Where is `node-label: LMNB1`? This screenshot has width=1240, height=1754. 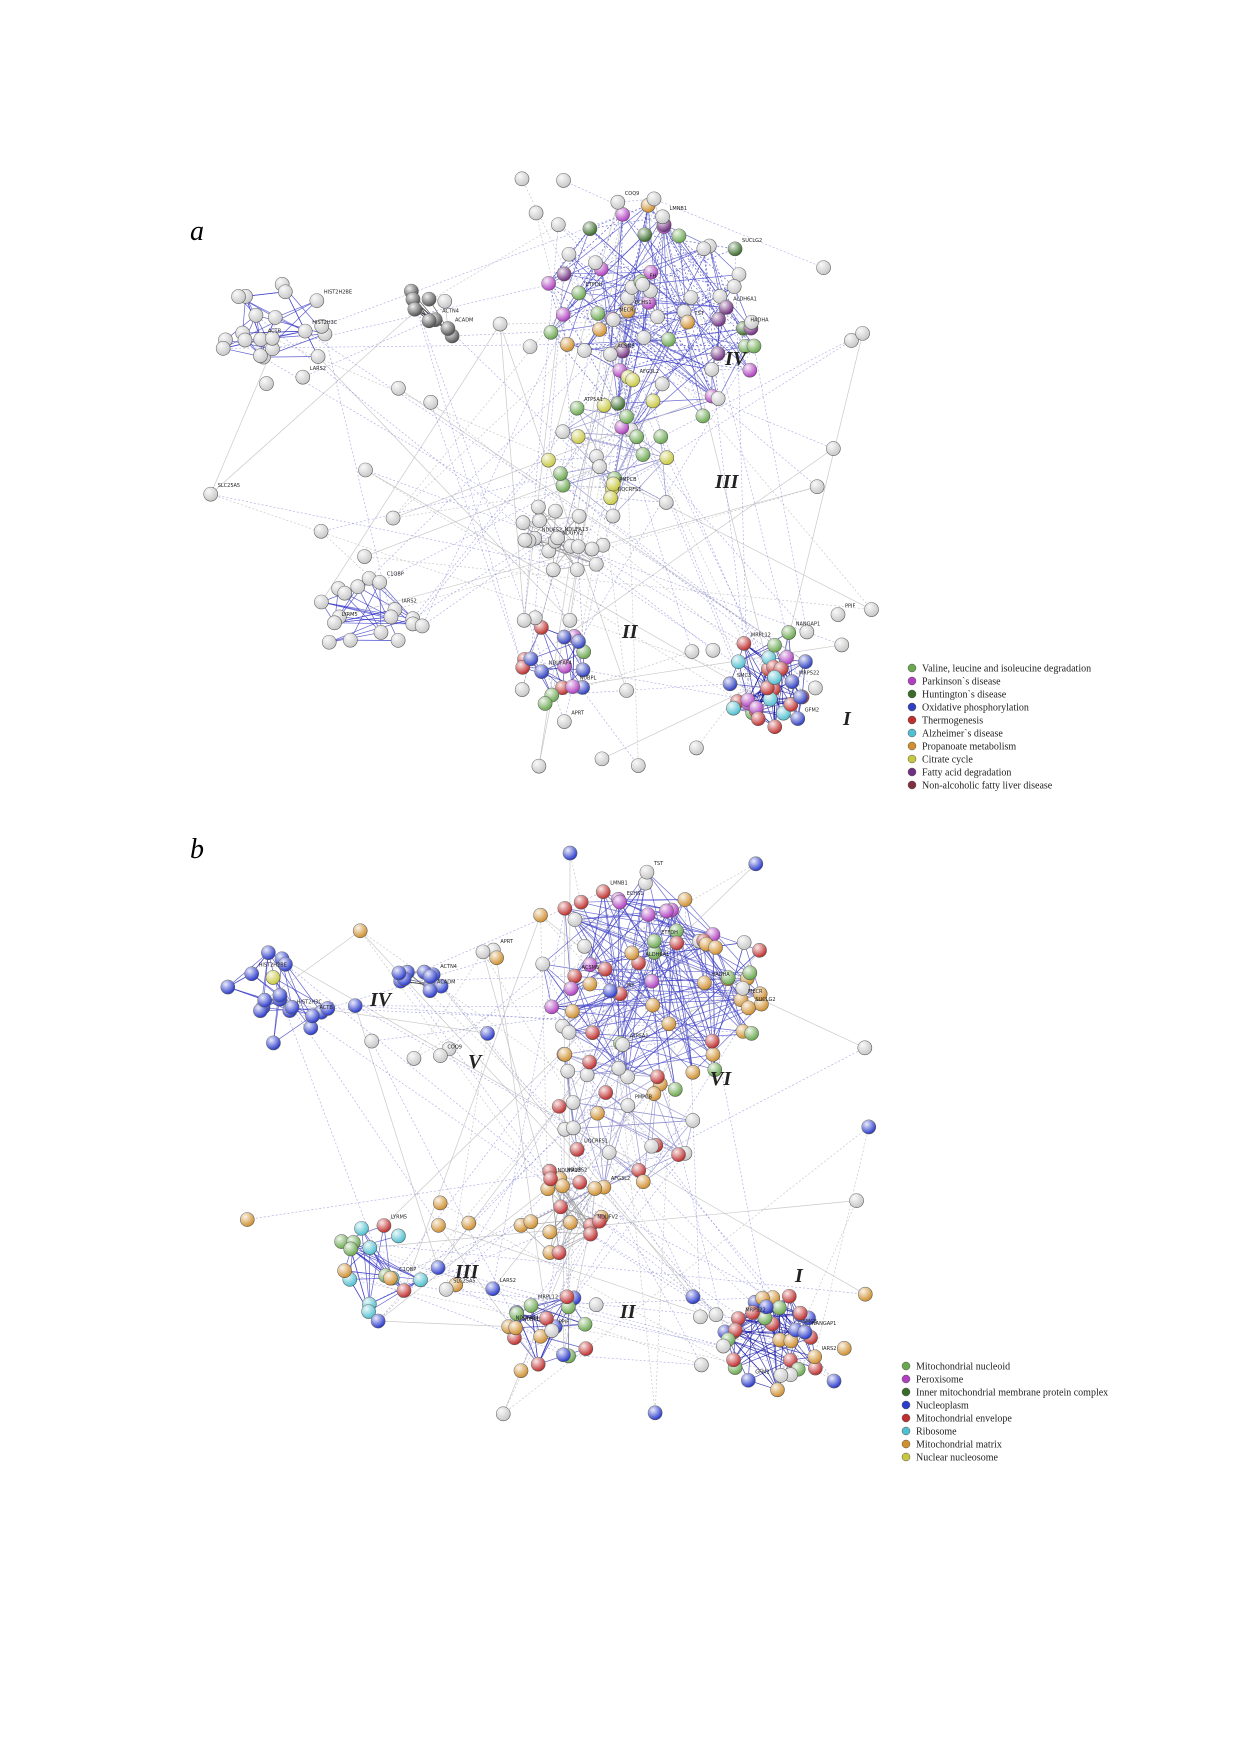
node-label: LMNB1 is located at coordinates (618, 884).